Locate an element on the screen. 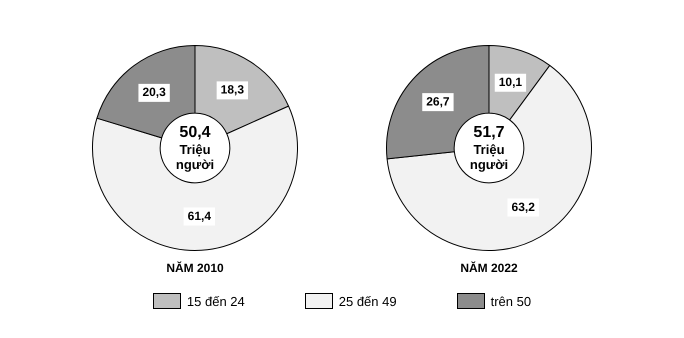 This screenshot has height=338, width=684. data-label: 18,3 is located at coordinates (232, 89).